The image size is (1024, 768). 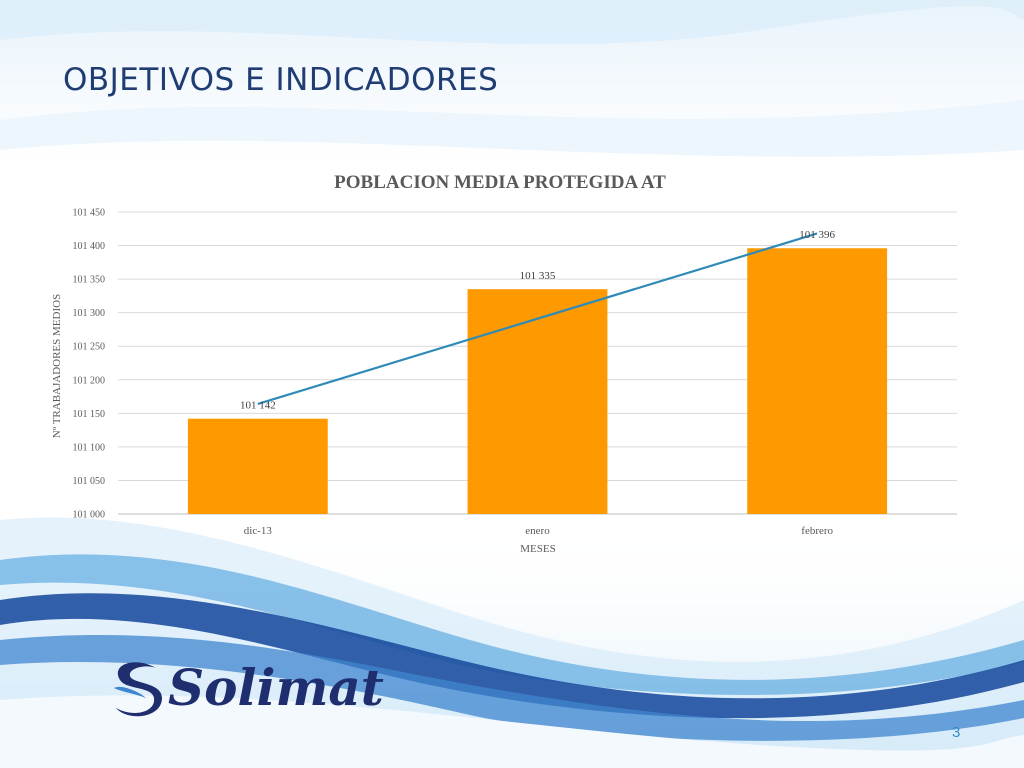 I want to click on x-tick-label: enero, so click(x=537, y=531).